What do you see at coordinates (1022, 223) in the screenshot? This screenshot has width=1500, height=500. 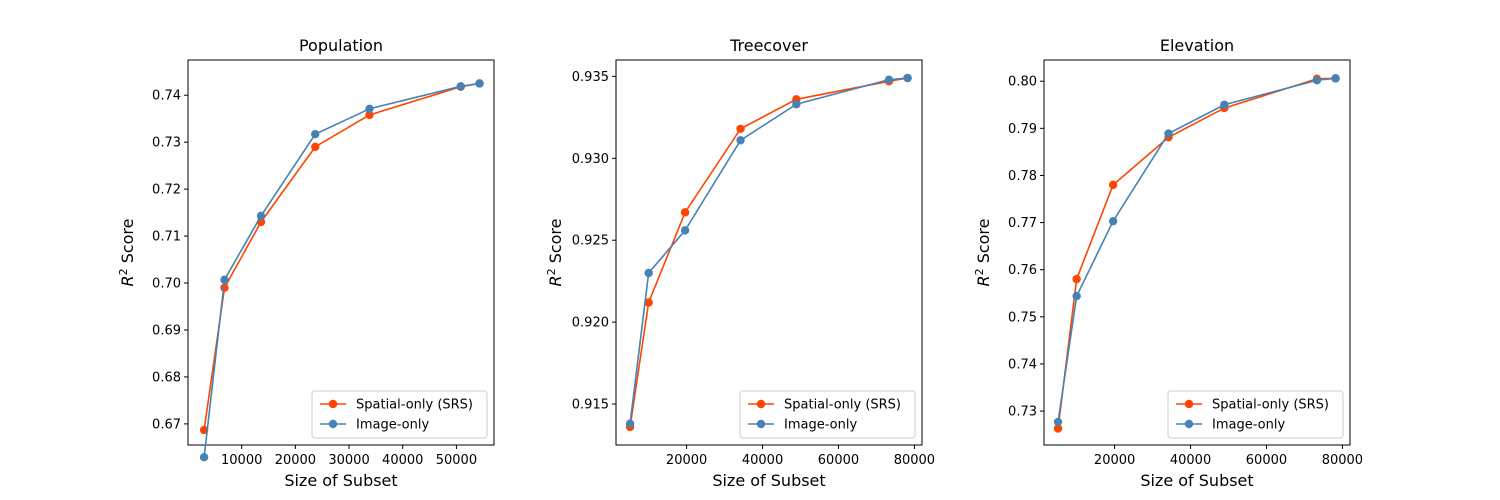 I see `y-tick-label: 0.77` at bounding box center [1022, 223].